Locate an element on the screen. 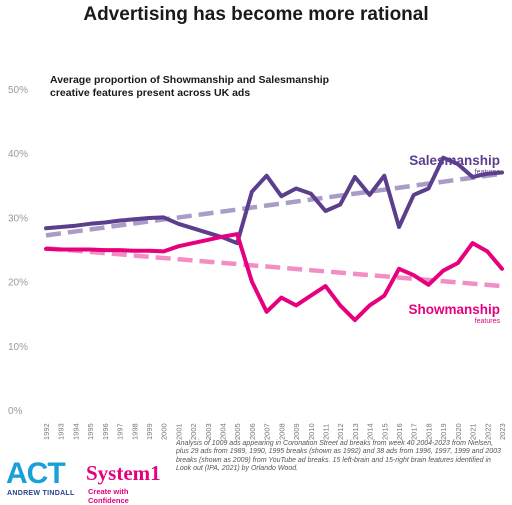 This screenshot has width=512, height=505. x-tick-label: 2022 is located at coordinates (487, 431).